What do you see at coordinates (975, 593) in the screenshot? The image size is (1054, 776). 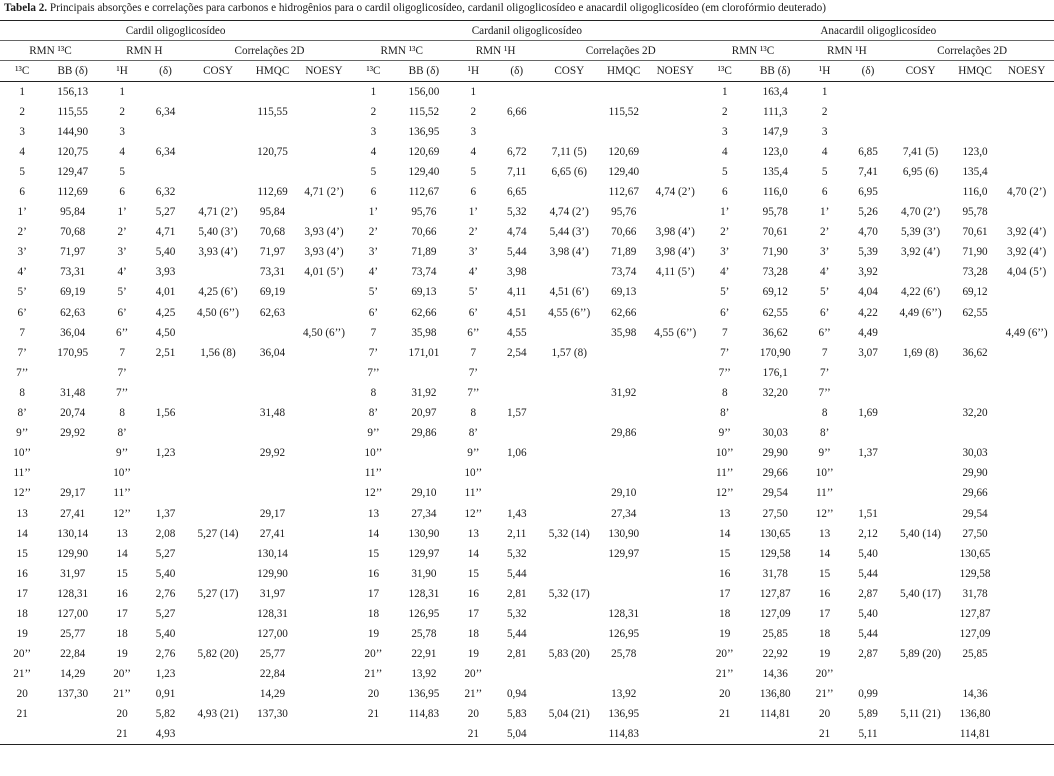 I see `table-cell: 31,78` at bounding box center [975, 593].